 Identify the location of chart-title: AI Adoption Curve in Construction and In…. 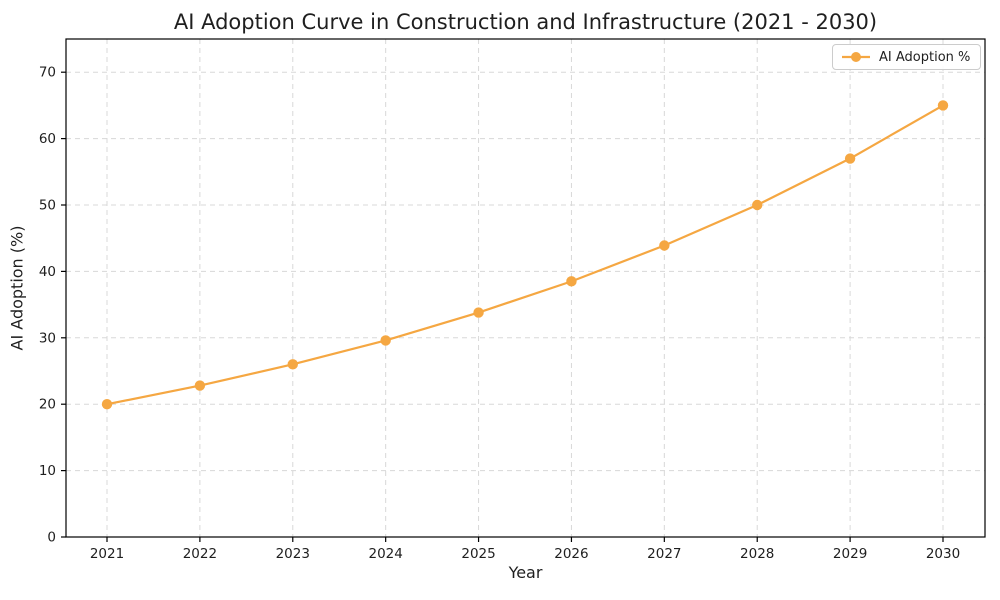
(525, 22).